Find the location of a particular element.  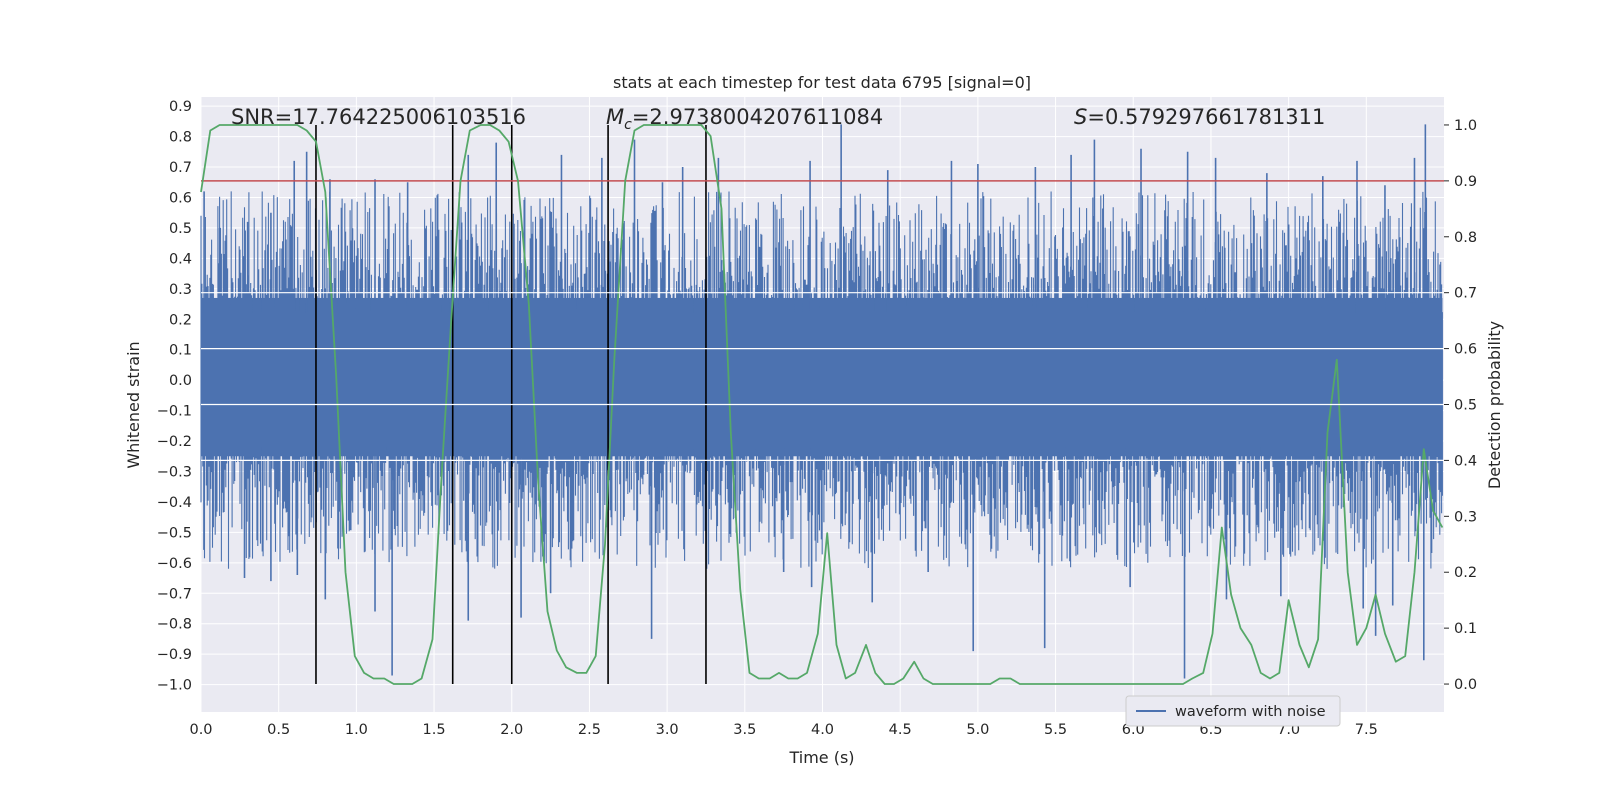

y-tick-label: −0.9 is located at coordinates (174, 655).